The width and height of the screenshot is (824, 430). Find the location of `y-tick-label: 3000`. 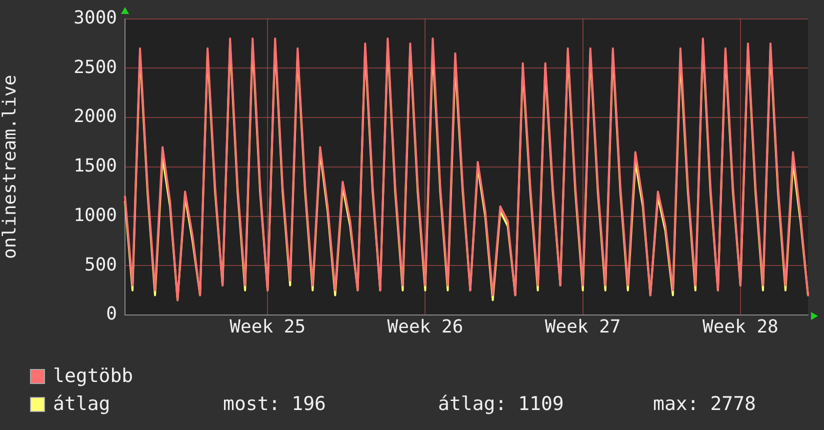

y-tick-label: 3000 is located at coordinates (95, 17).